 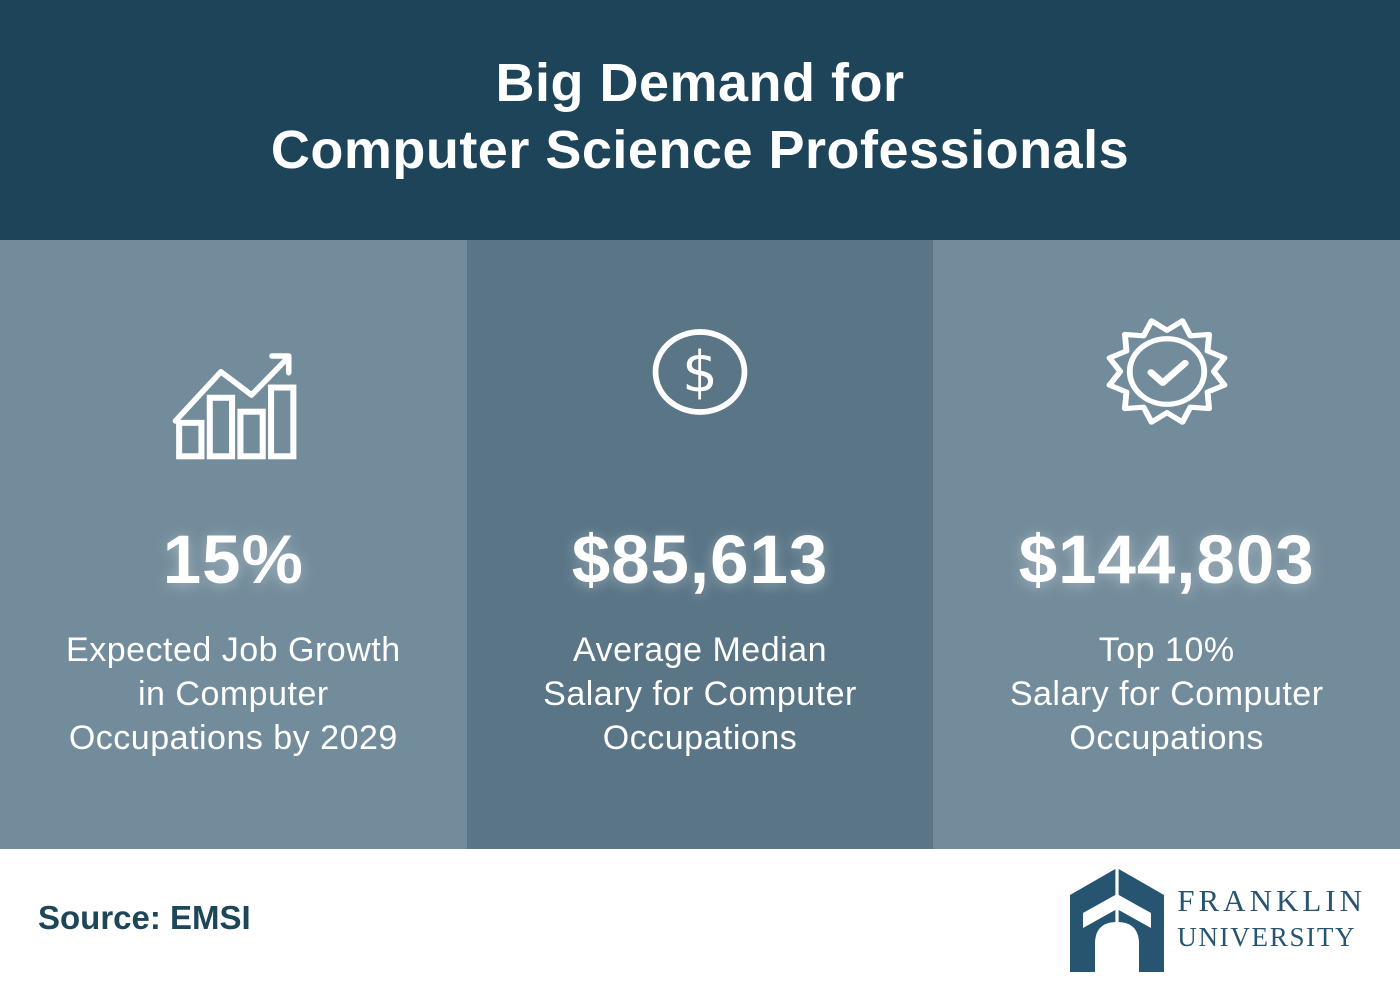 I want to click on stat-value: 15%, so click(x=233, y=559).